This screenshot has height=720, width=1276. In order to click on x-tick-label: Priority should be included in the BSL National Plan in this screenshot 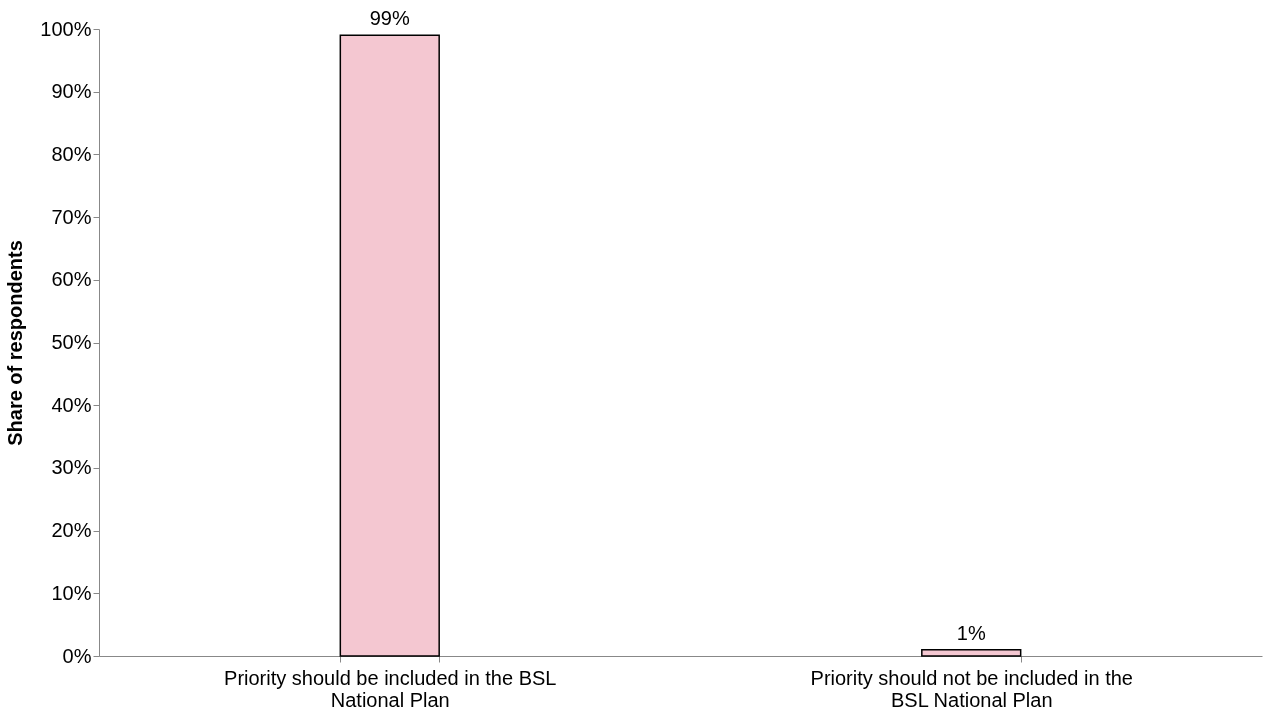, I will do `click(390, 688)`.